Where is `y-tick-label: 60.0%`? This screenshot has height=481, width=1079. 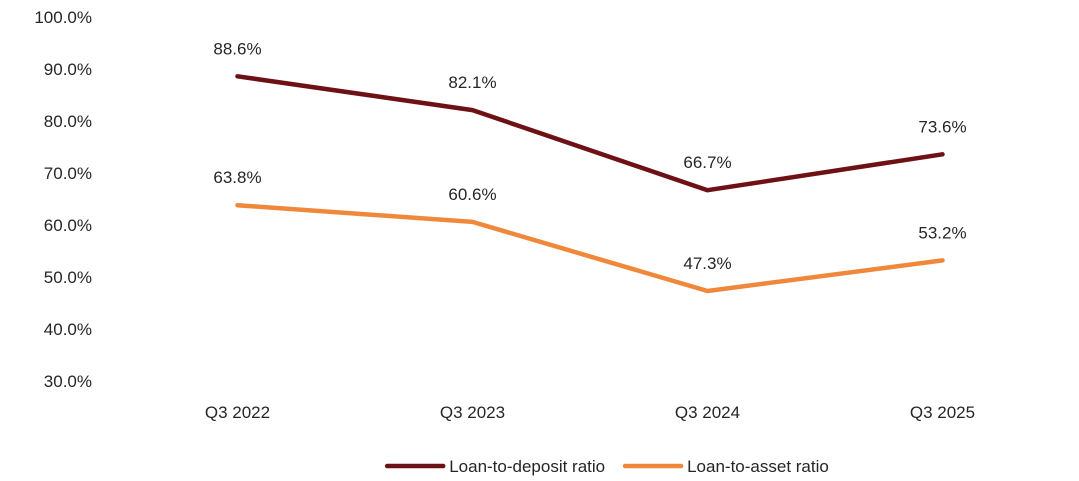 y-tick-label: 60.0% is located at coordinates (68, 225).